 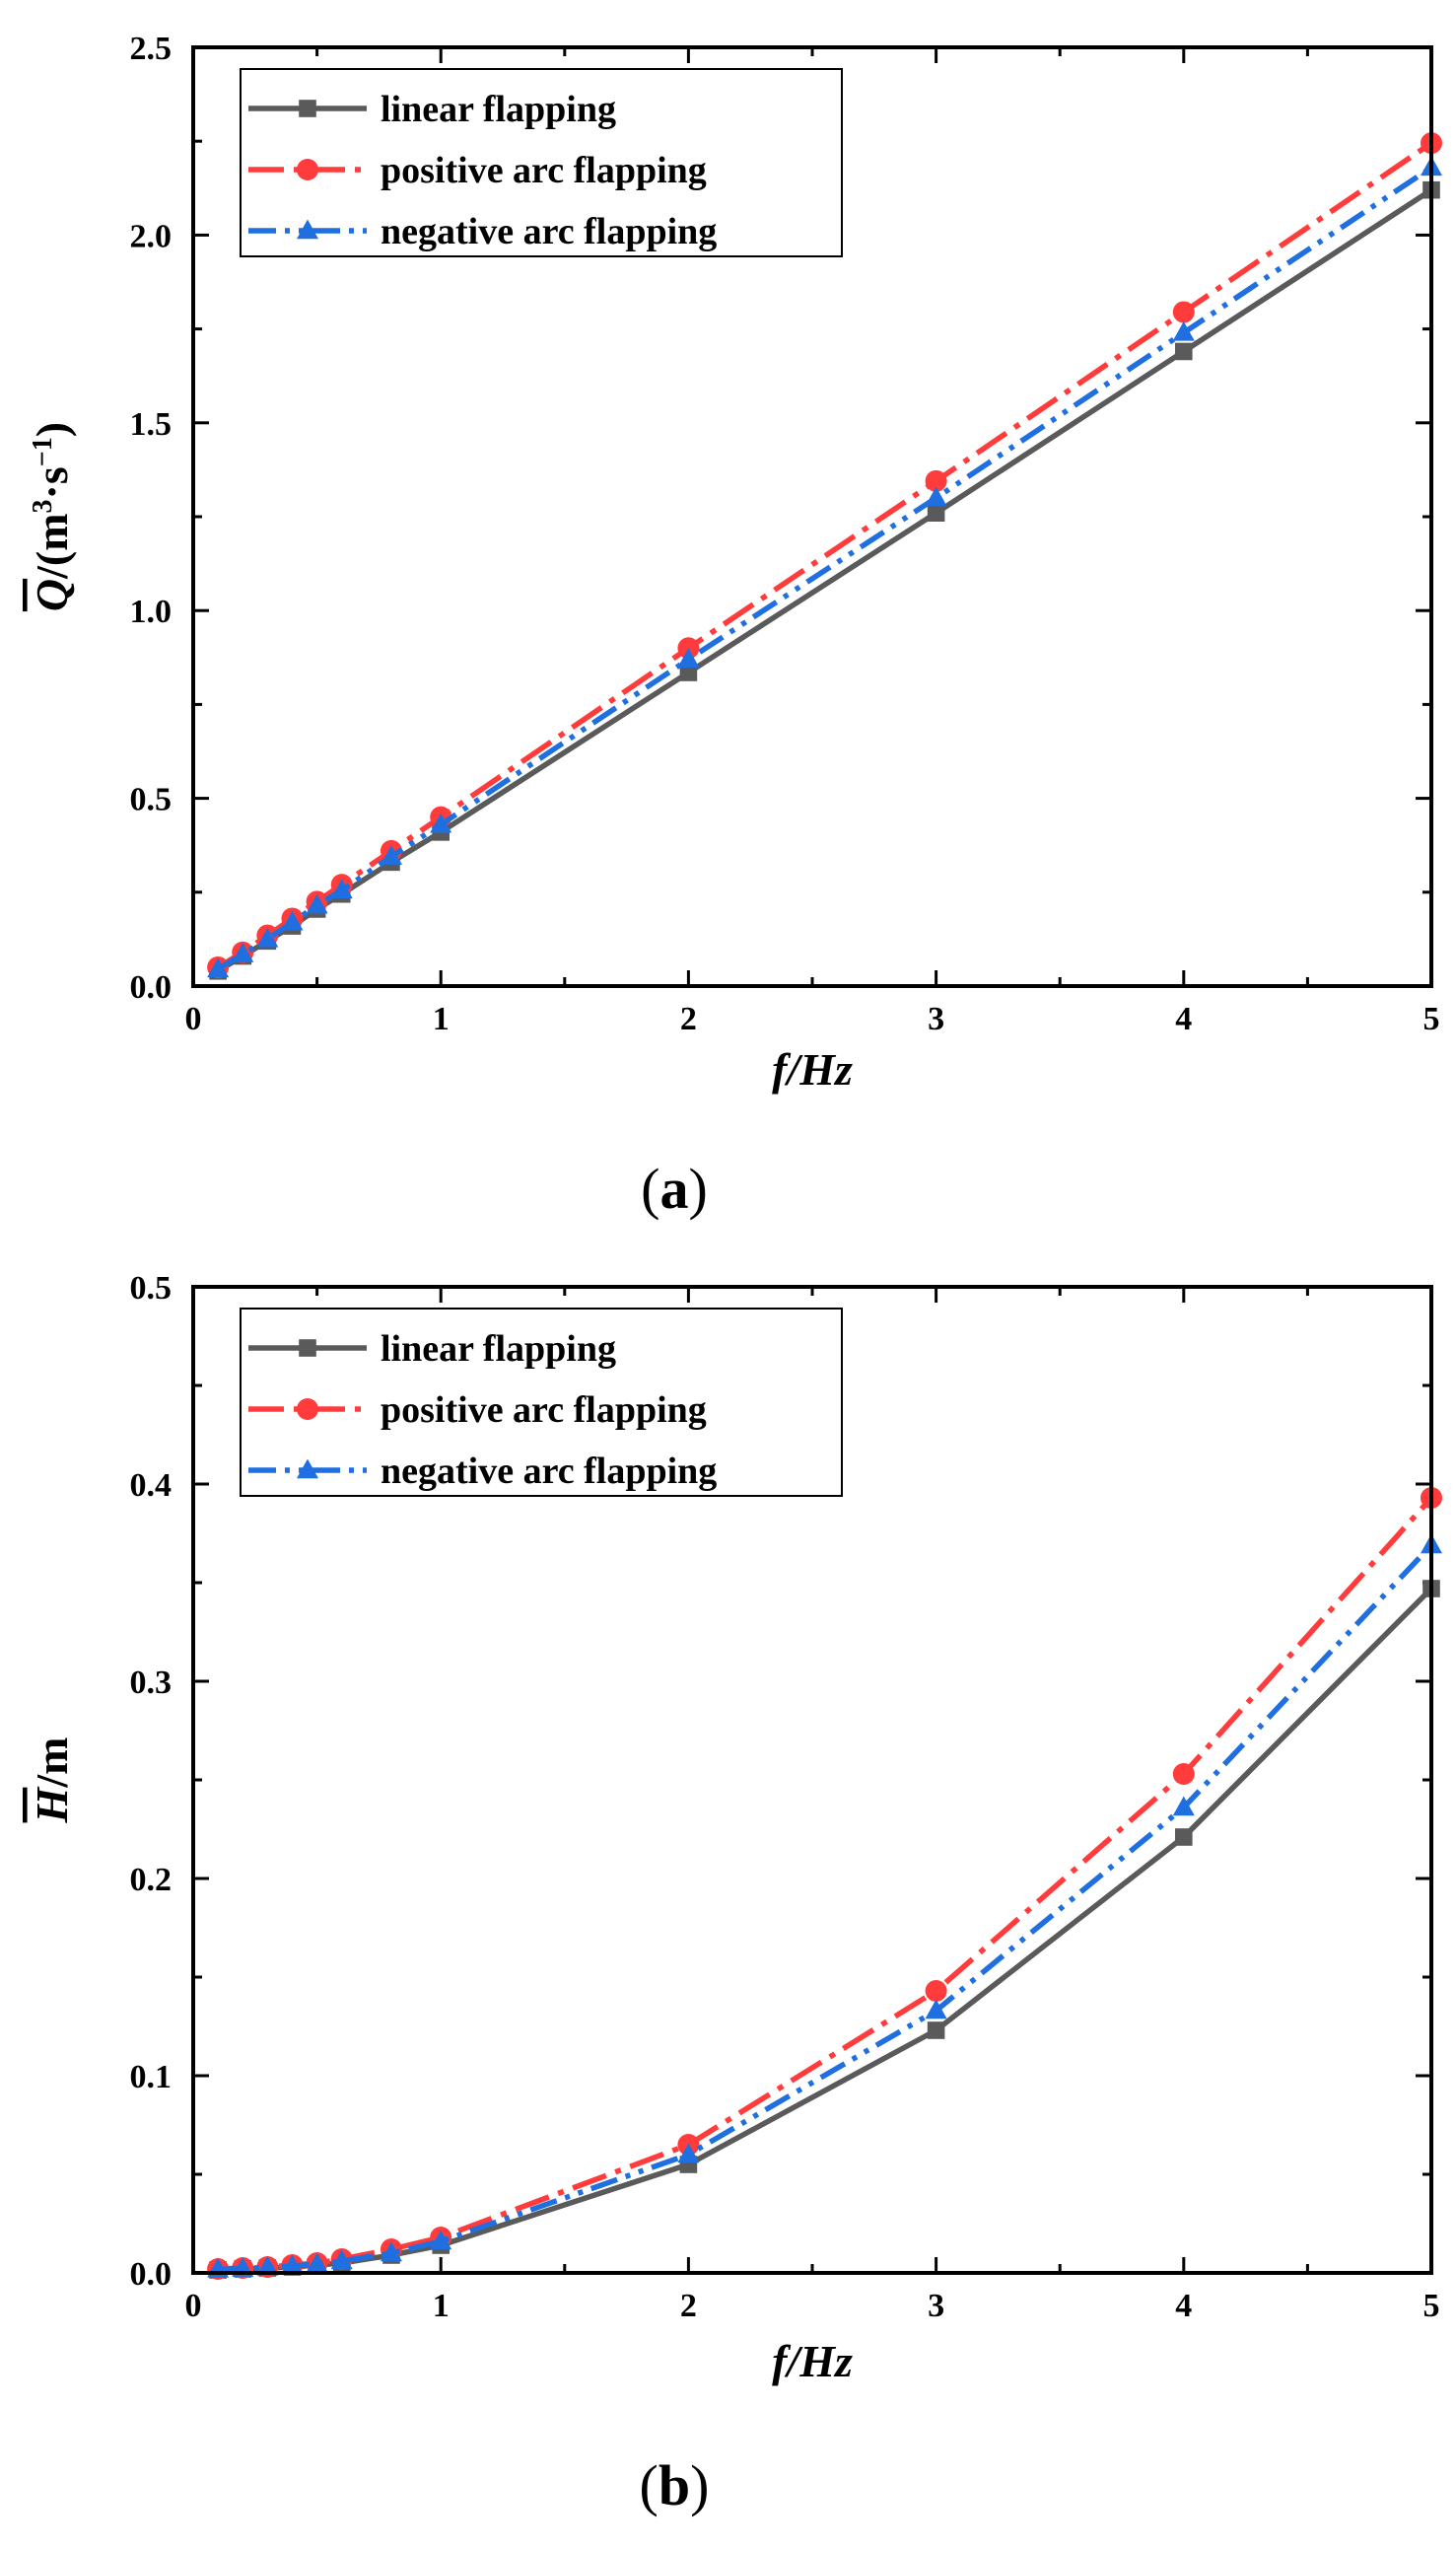 What do you see at coordinates (151, 236) in the screenshot?
I see `y-tick-label: 2.0` at bounding box center [151, 236].